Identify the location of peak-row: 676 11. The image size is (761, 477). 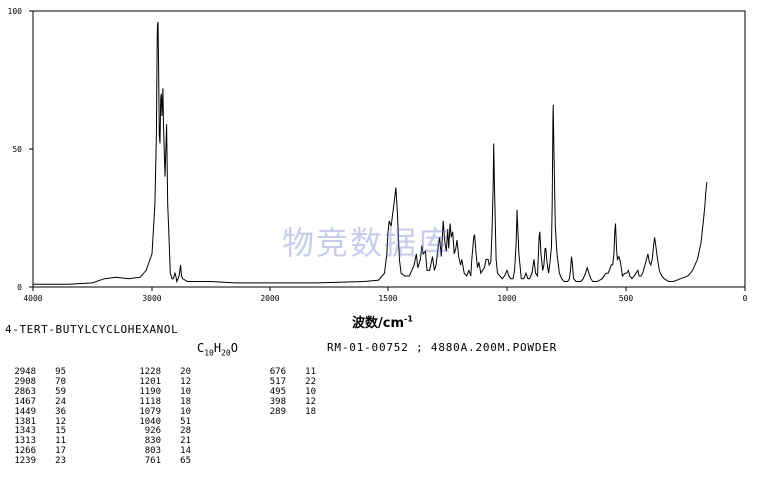
(283, 372).